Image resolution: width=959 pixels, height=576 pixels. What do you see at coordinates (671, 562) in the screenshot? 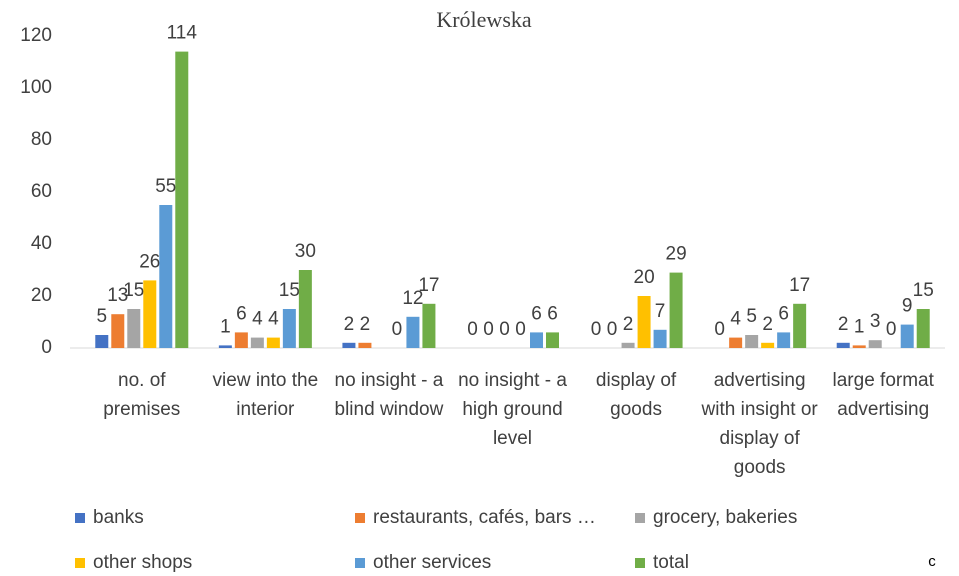
I see `legend-label: total` at bounding box center [671, 562].